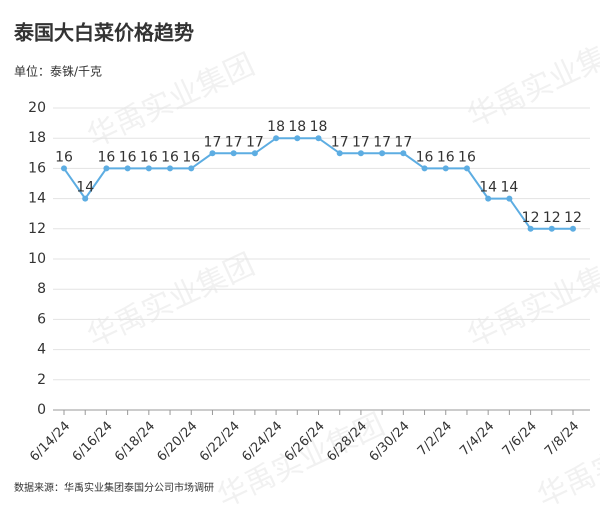 Image resolution: width=600 pixels, height=510 pixels. What do you see at coordinates (114, 487) in the screenshot?
I see `source-note: 数据来源：华禹实业集团泰国分公司市场调研` at bounding box center [114, 487].